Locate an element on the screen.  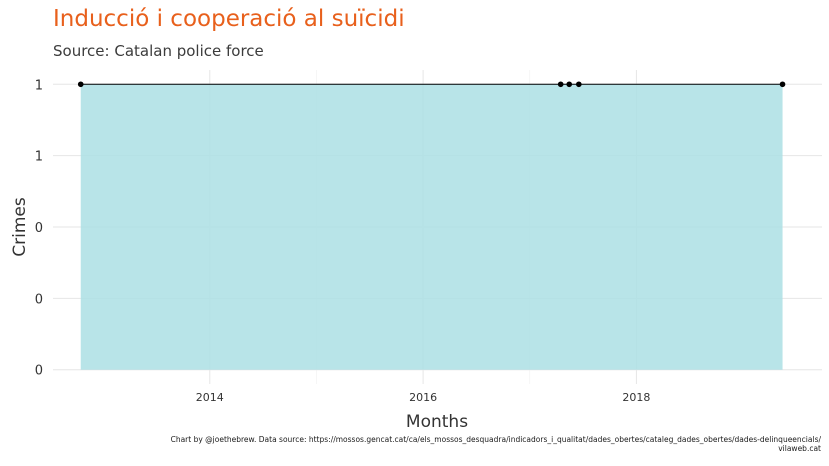
y-axis-title: Crimes is located at coordinates (20, 227).